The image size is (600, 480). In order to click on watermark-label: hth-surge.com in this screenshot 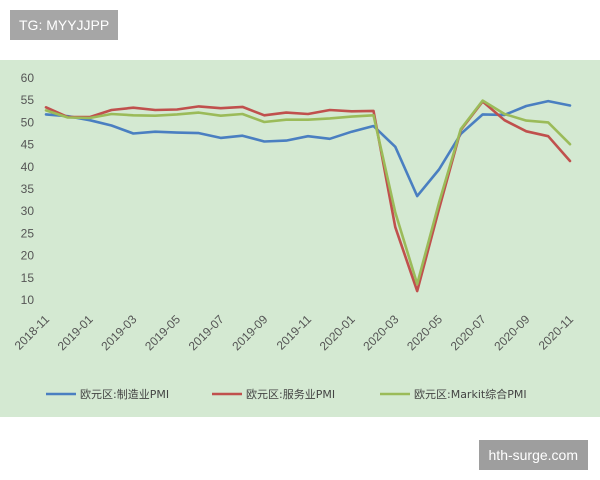, I will do `click(533, 455)`.